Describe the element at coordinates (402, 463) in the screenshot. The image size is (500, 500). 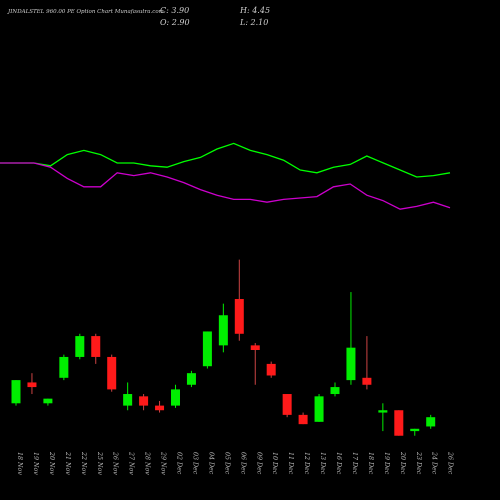
I see `x-tick-label: 20 Dec` at that location.